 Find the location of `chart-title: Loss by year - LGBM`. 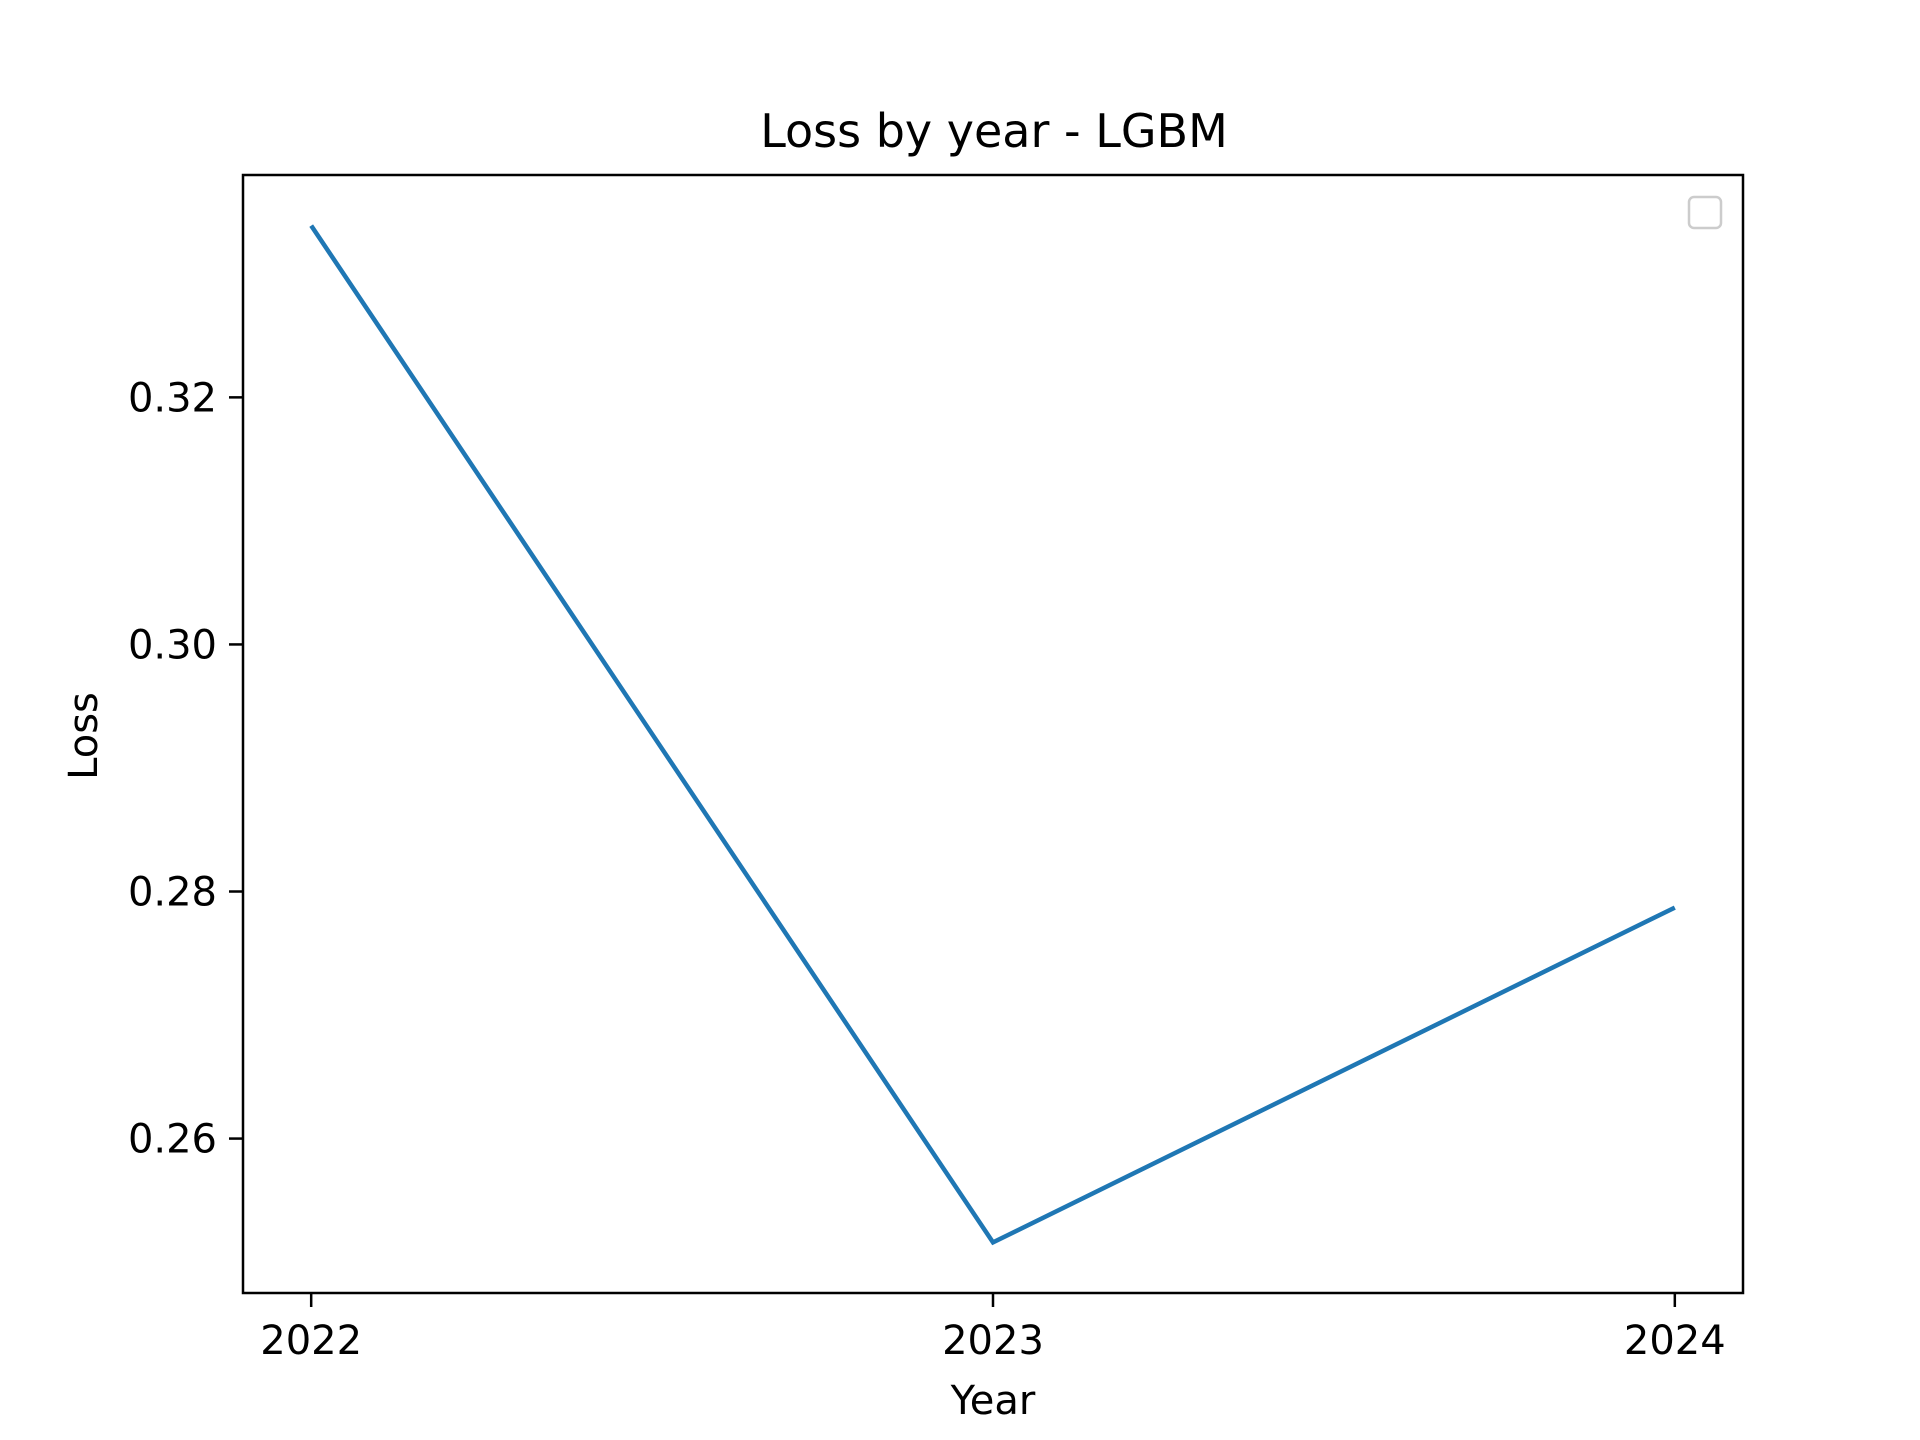

chart-title: Loss by year - LGBM is located at coordinates (994, 131).